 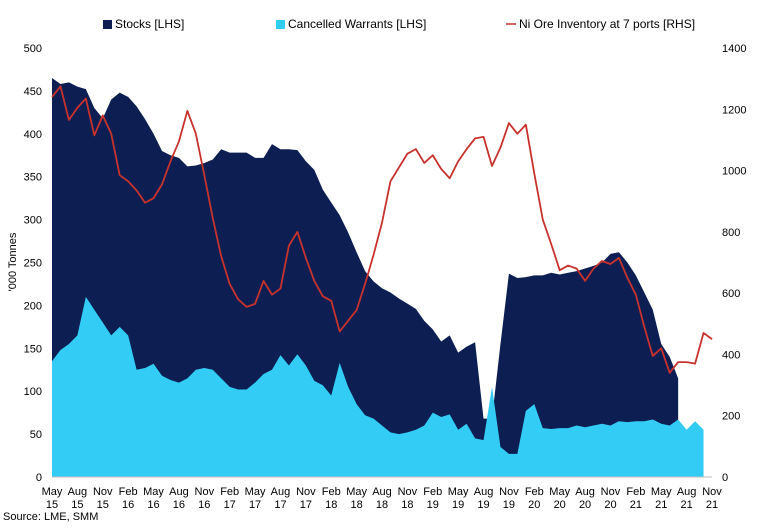 I want to click on legend-swatch-cancelled-warrants, so click(x=280, y=24).